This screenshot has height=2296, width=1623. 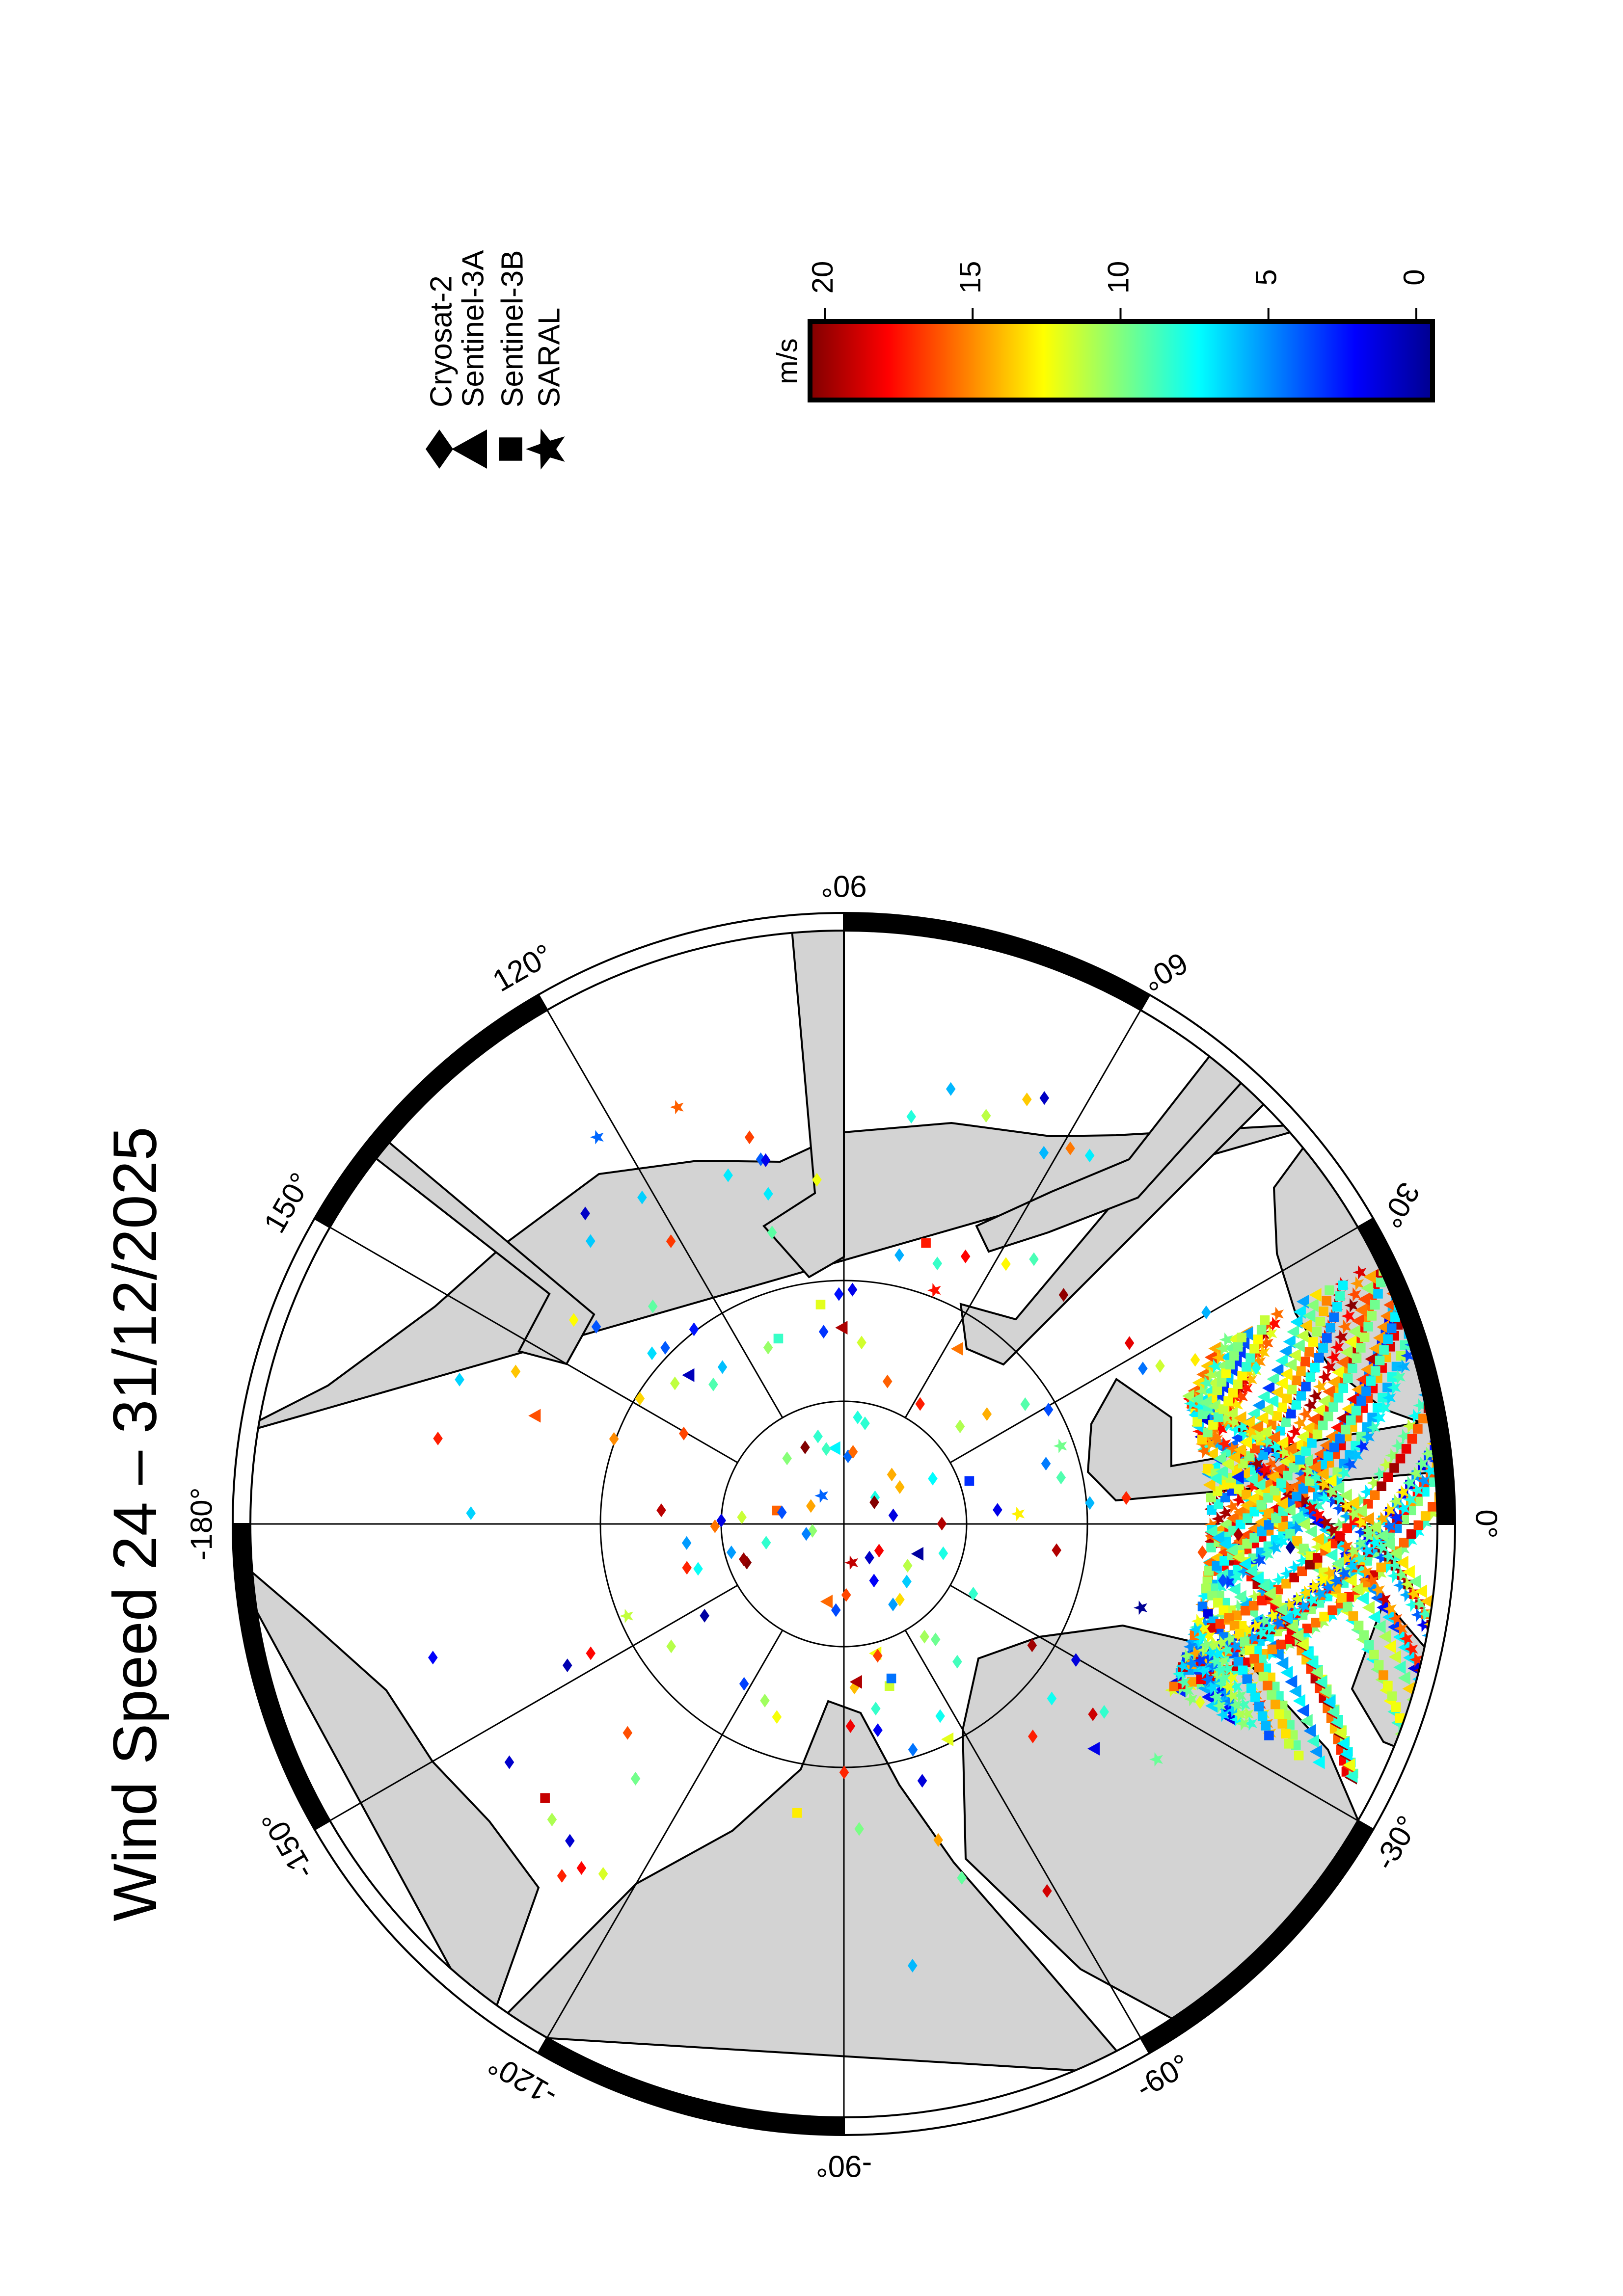 I want to click on meridian-line, so click(x=1153, y=1345).